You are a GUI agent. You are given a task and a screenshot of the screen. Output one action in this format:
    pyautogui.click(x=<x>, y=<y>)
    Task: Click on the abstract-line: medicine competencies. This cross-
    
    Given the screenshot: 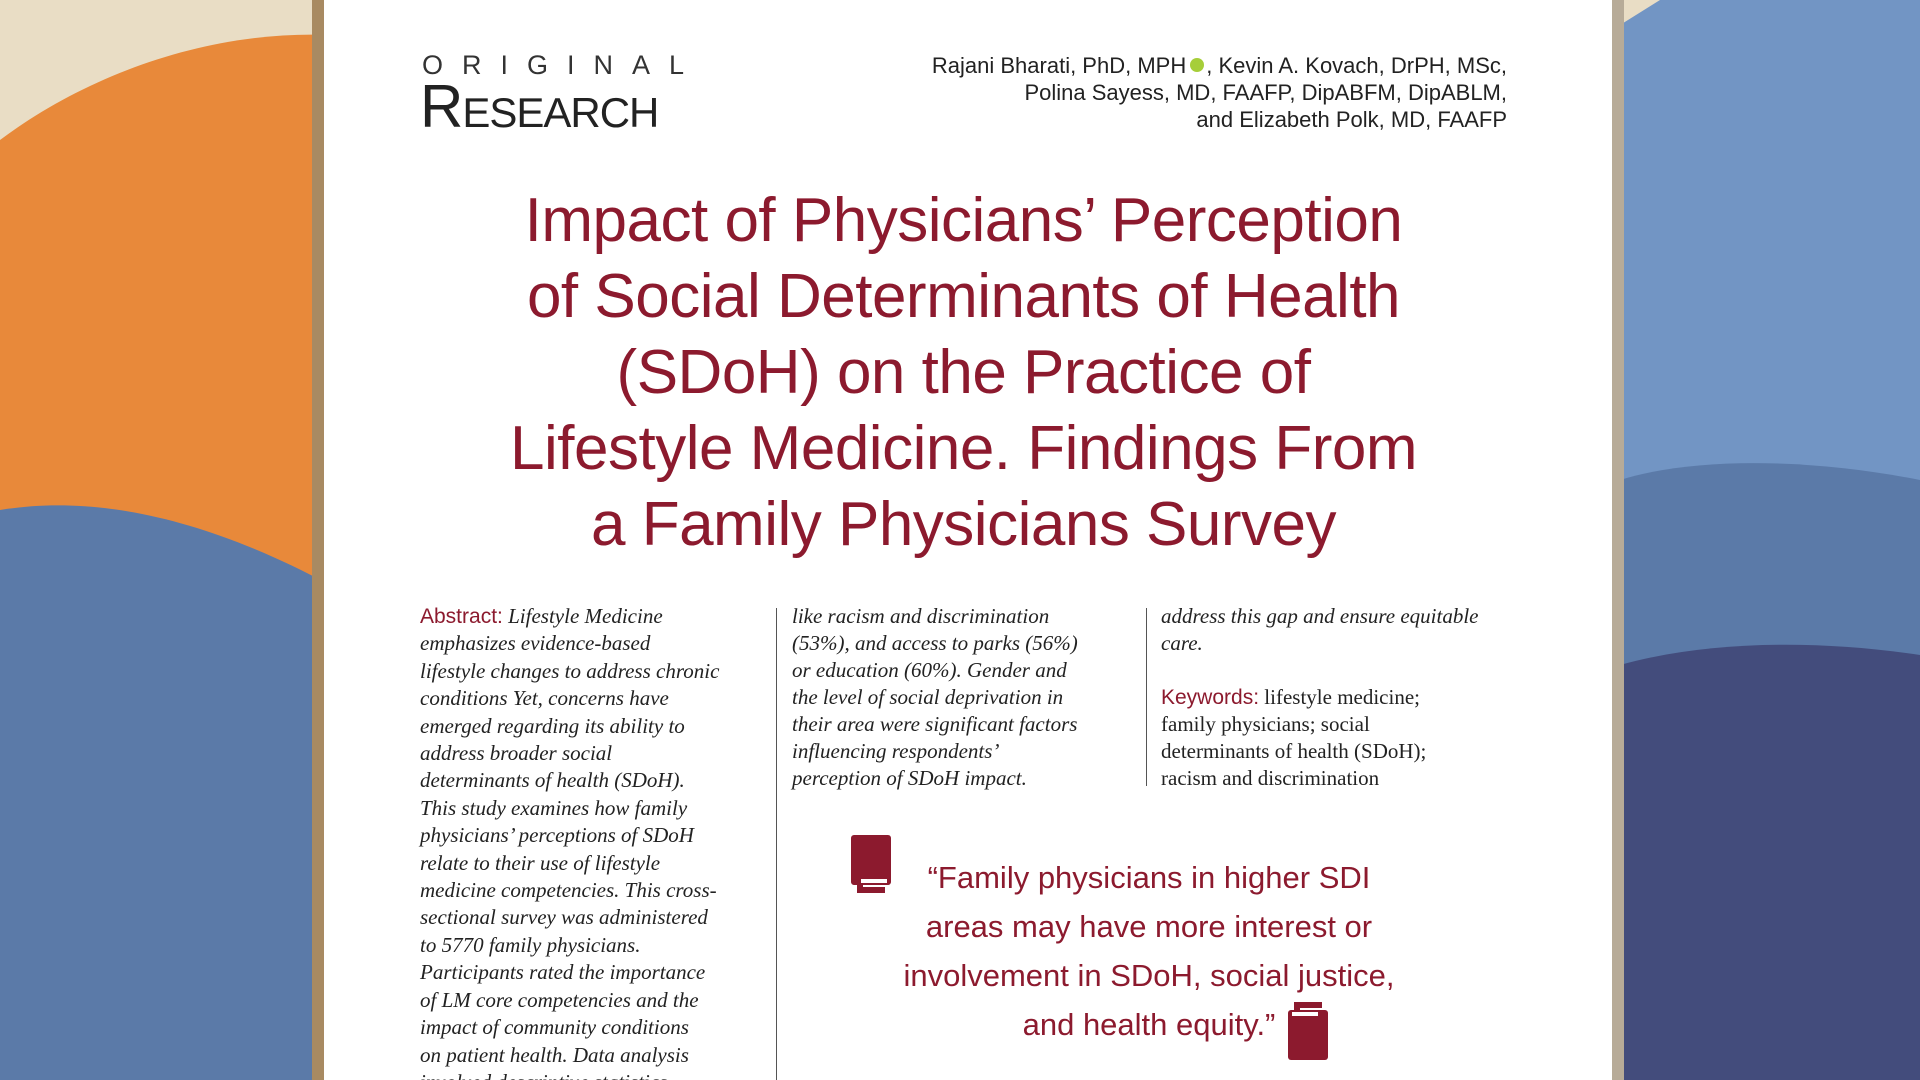 What is the action you would take?
    pyautogui.click(x=568, y=890)
    